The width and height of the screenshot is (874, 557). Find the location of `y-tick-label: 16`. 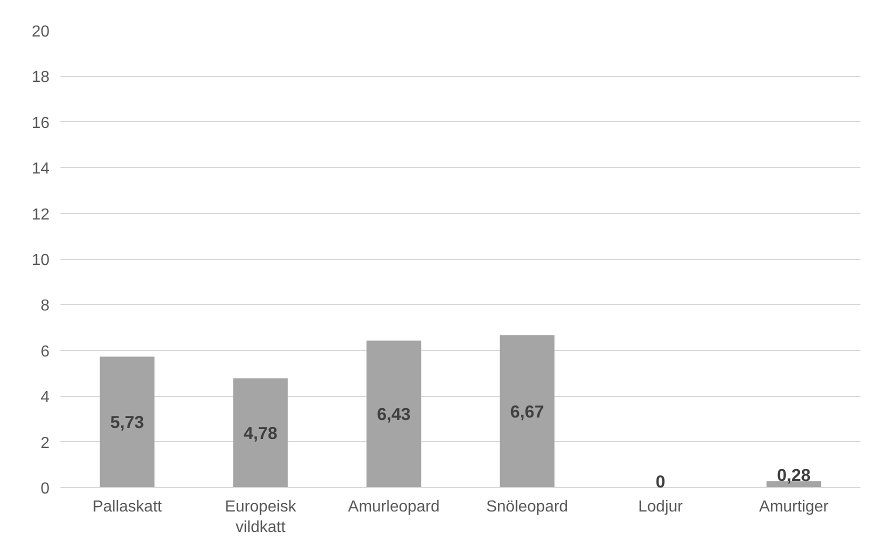

y-tick-label: 16 is located at coordinates (41, 123).